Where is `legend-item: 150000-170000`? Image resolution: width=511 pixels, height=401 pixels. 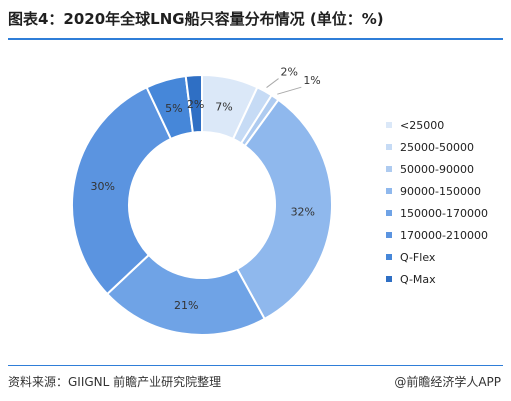 legend-item: 150000-170000 is located at coordinates (437, 213).